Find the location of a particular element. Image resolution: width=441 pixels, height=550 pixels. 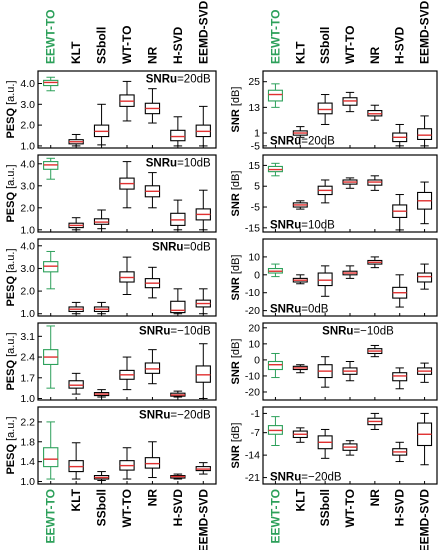

bottom-method-label-wt-to-0: WT-TO is located at coordinates (127, 508).